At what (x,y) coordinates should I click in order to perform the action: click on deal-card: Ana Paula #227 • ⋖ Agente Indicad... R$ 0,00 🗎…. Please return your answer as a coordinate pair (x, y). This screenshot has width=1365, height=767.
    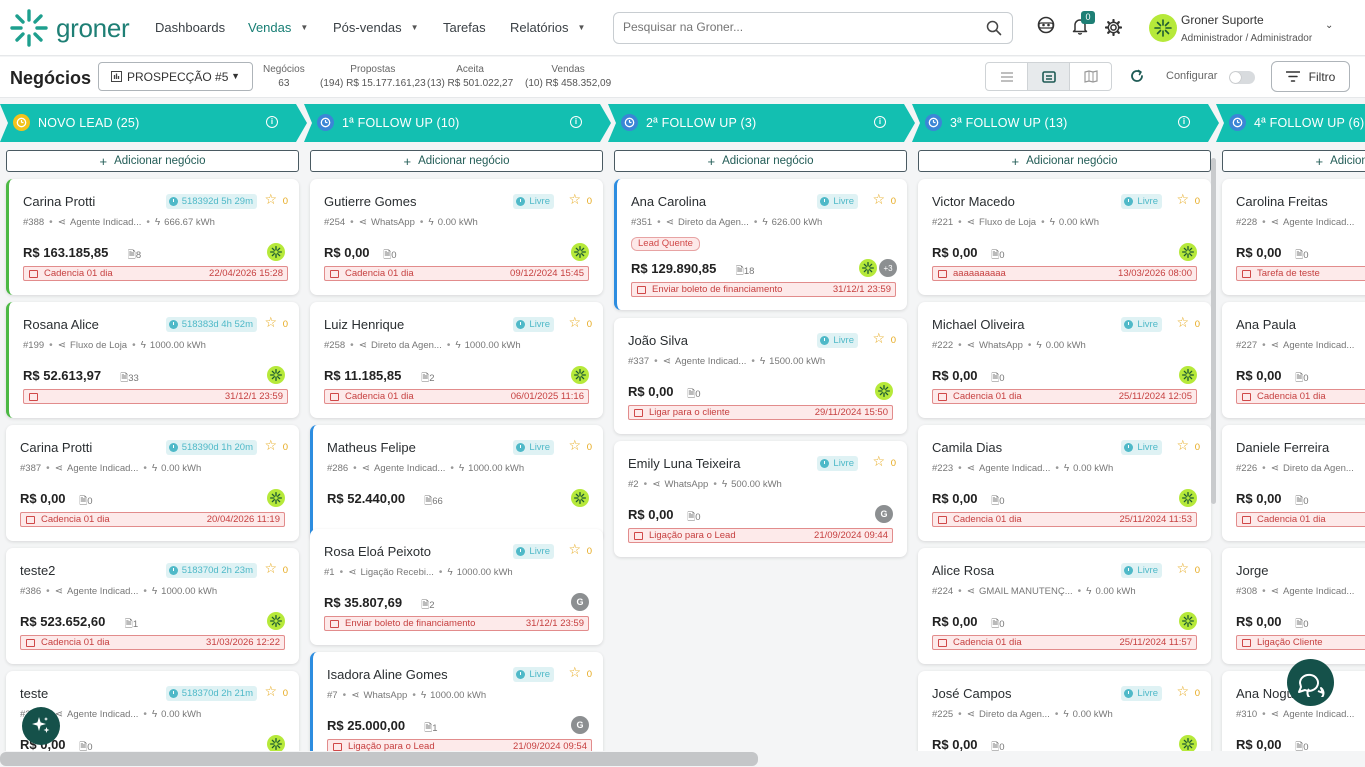
    Looking at the image, I should click on (1293, 360).